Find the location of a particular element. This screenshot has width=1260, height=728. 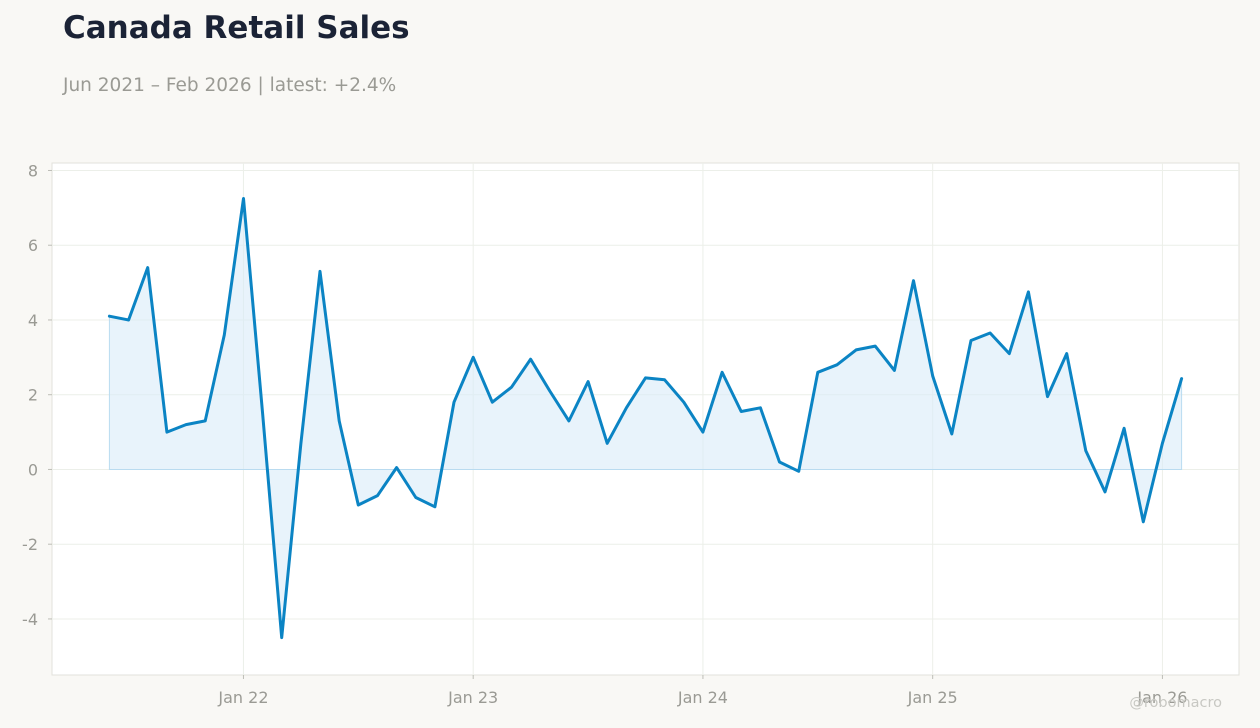

watermark: @robomacro is located at coordinates (1175, 703).